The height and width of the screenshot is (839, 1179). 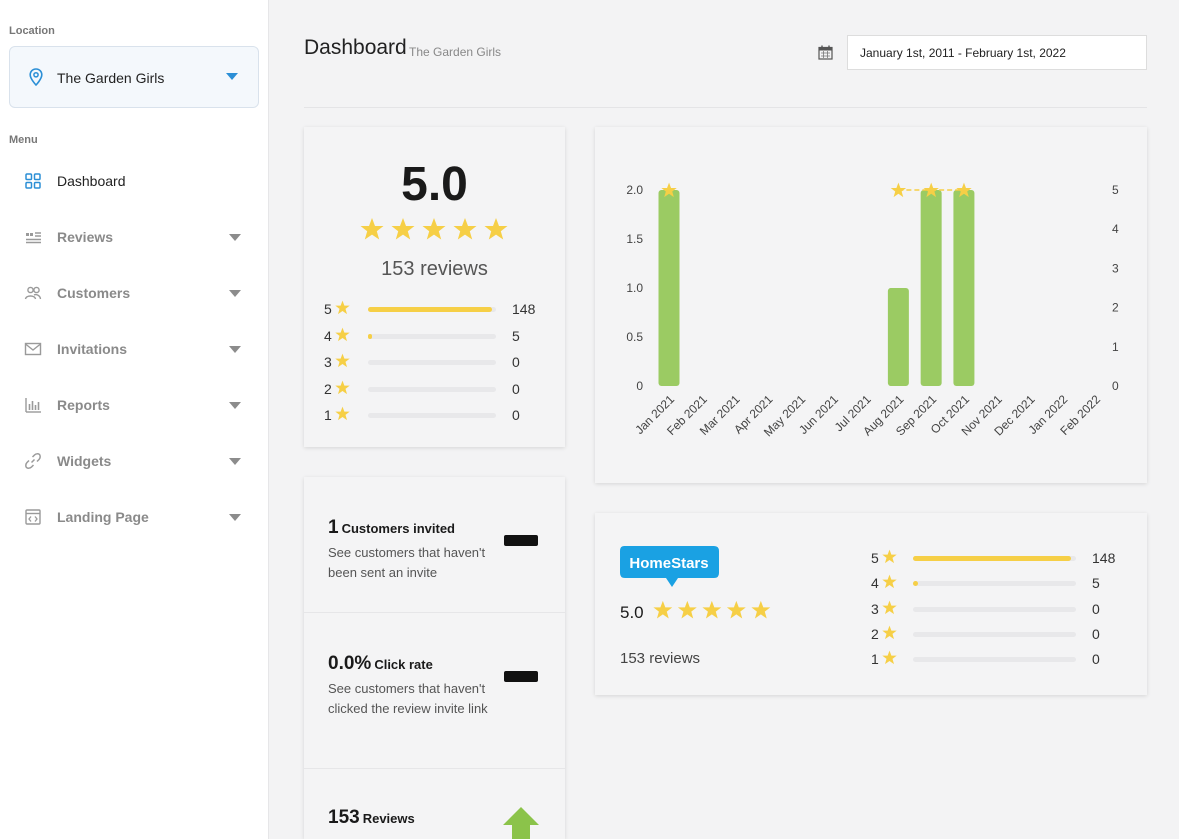 I want to click on grid-icon, so click(x=33, y=181).